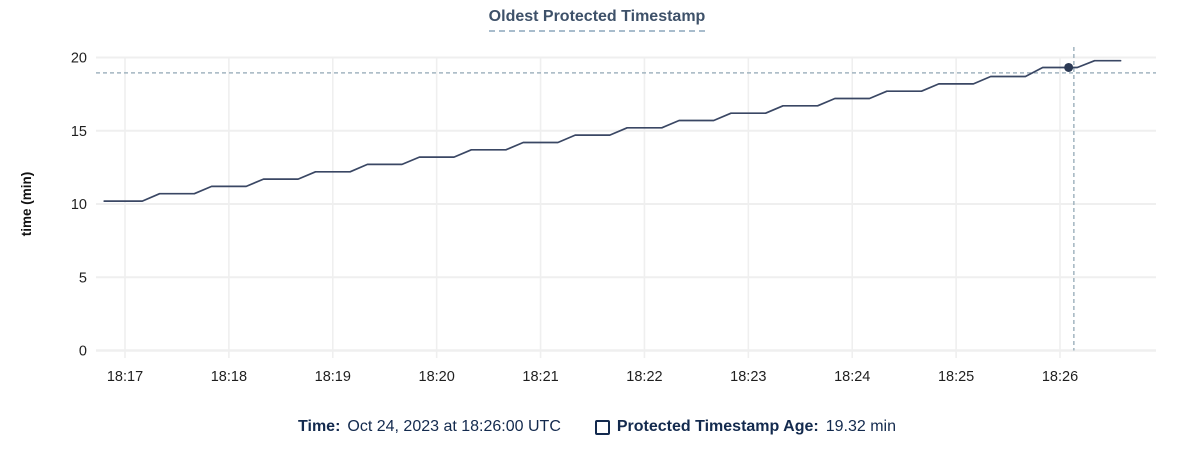 The image size is (1194, 466). I want to click on series-name-label: Protected Timestamp Age:, so click(717, 426).